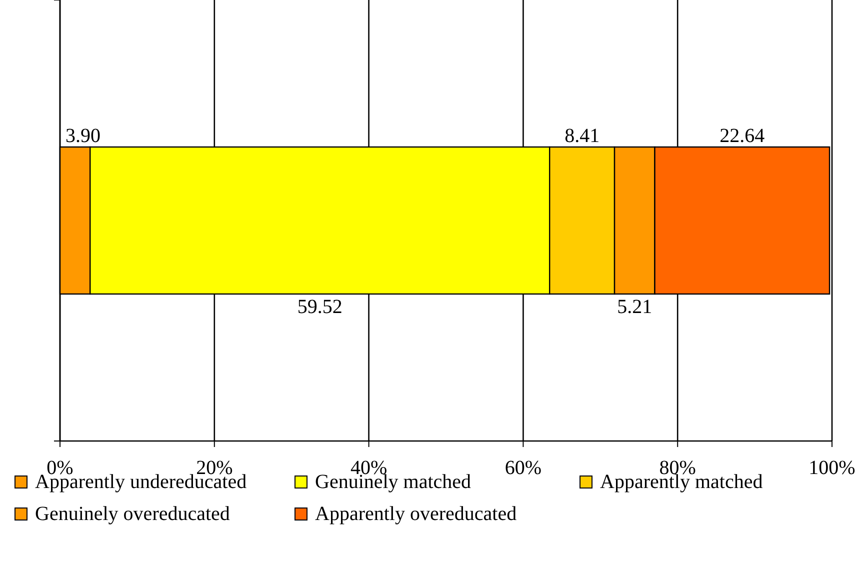 This screenshot has height=562, width=861. I want to click on legend-label: Genuinely overeducated, so click(132, 514).